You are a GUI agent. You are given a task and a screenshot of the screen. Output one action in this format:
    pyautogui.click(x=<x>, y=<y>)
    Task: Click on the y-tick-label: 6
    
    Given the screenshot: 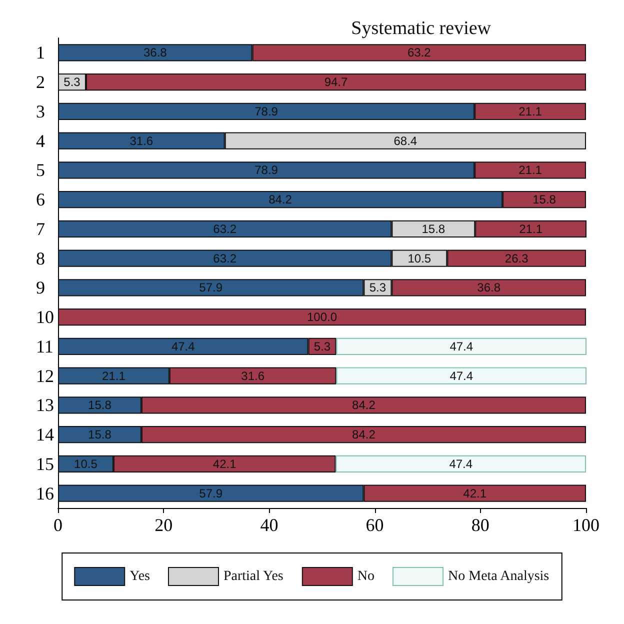 What is the action you would take?
    pyautogui.click(x=40, y=200)
    